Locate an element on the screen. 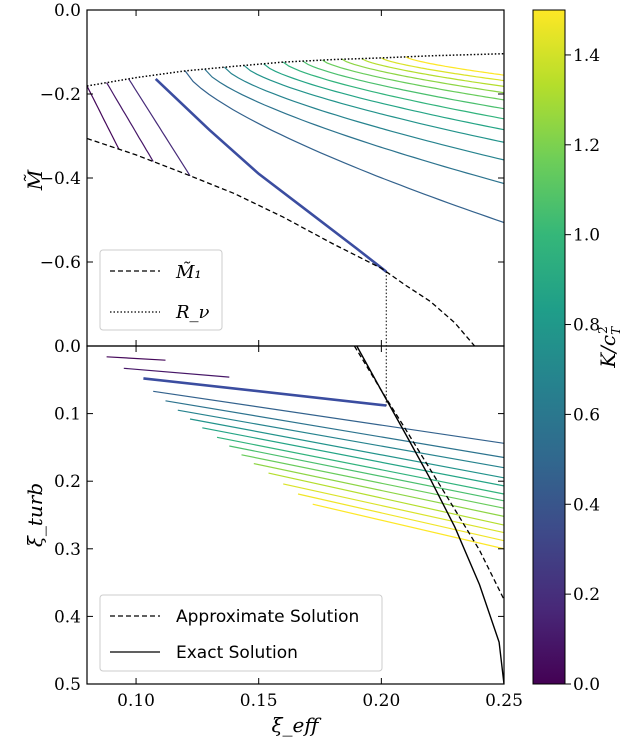 The height and width of the screenshot is (742, 639). legend-entry-exact: Exact Solution is located at coordinates (237, 653).